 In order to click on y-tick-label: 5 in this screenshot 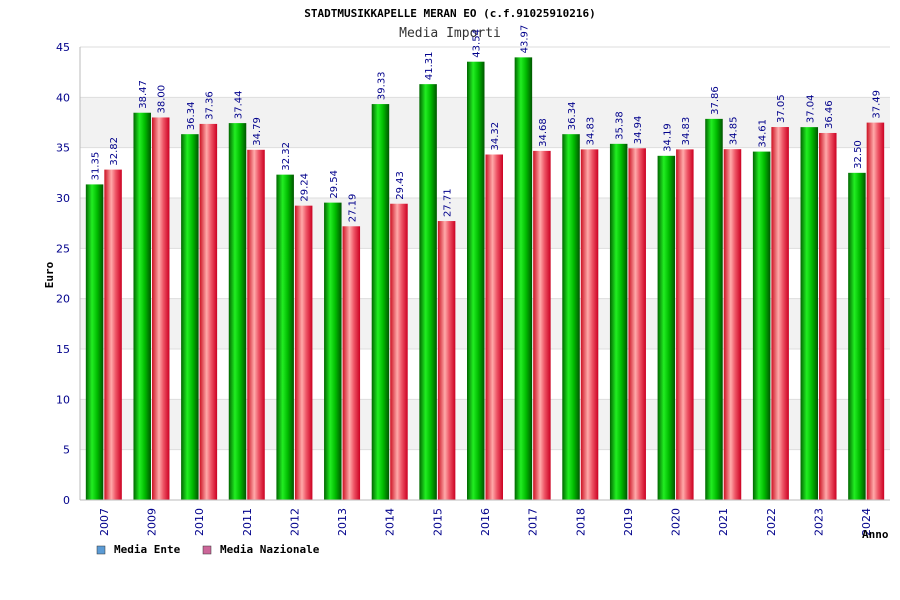, I will do `click(66, 450)`.